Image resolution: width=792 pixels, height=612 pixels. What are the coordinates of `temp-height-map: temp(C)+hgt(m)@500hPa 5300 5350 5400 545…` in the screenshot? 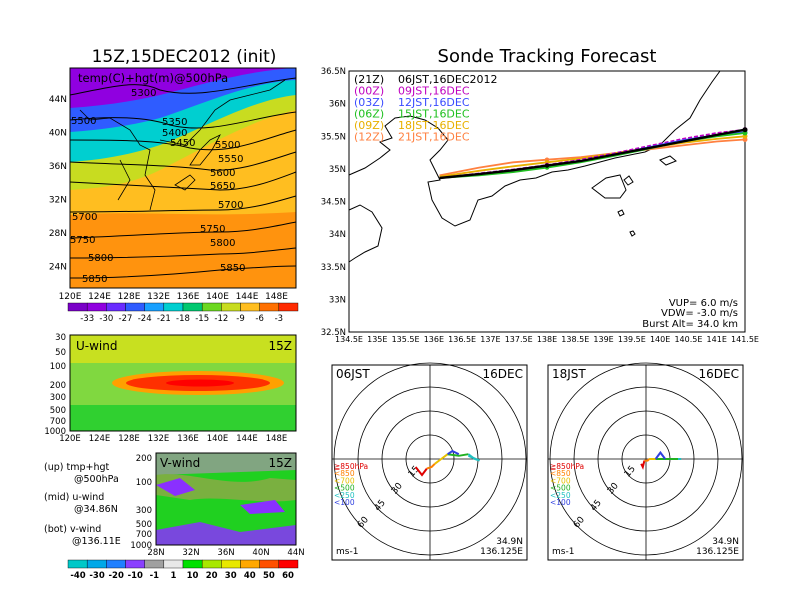 It's located at (183, 178).